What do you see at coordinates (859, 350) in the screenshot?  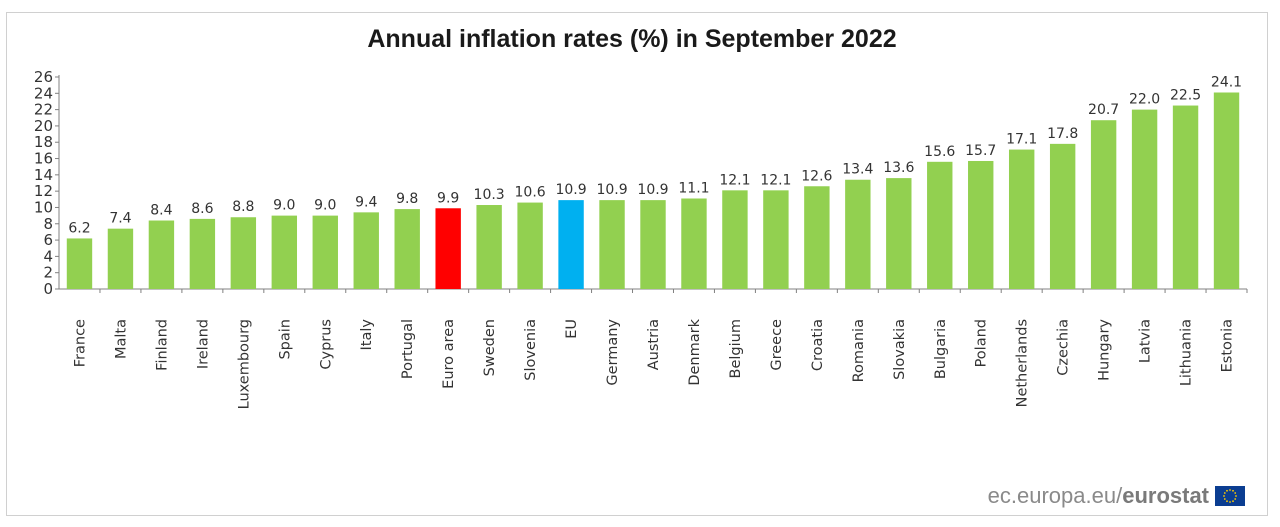 I see `category-label: Romania` at bounding box center [859, 350].